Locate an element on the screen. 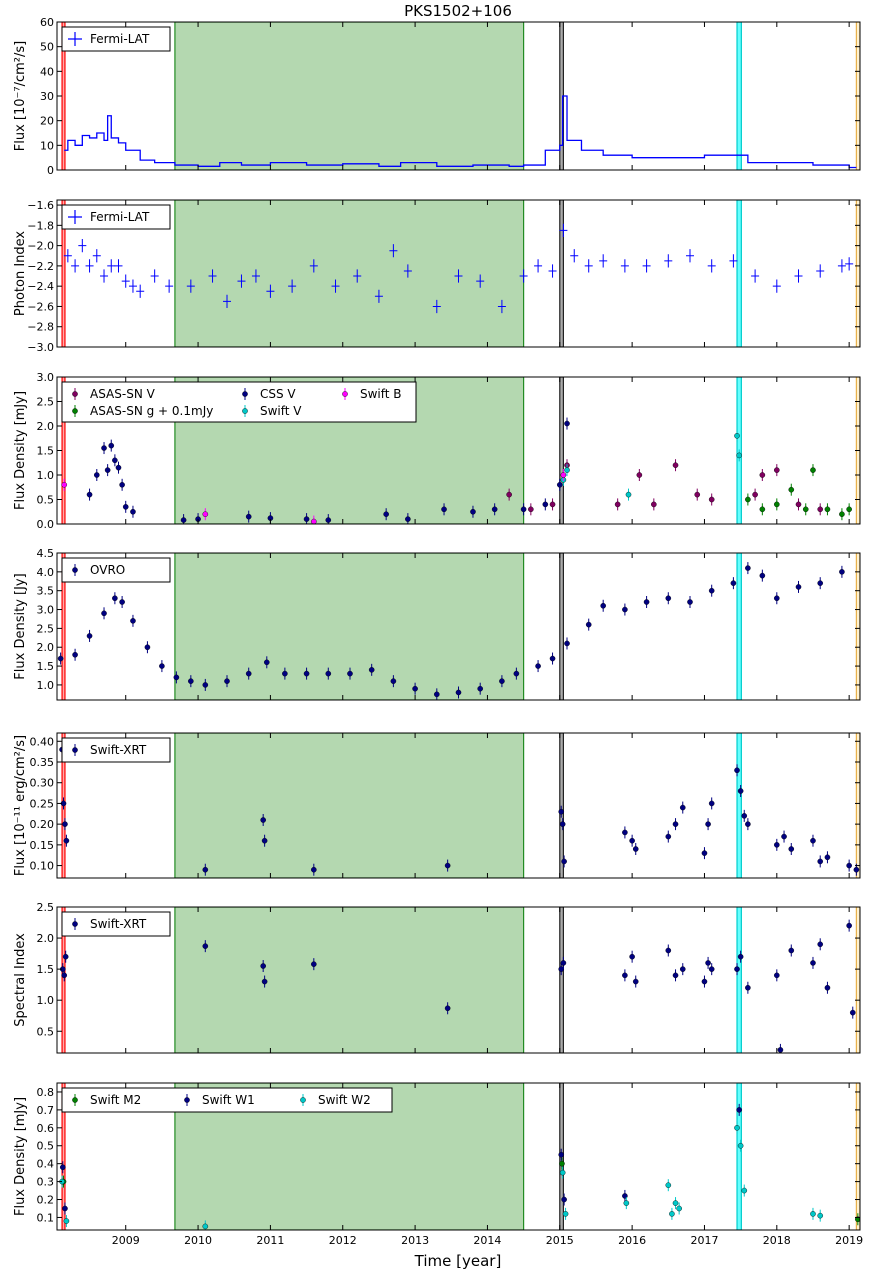  x-tick-label: 2016 is located at coordinates (632, 1240).